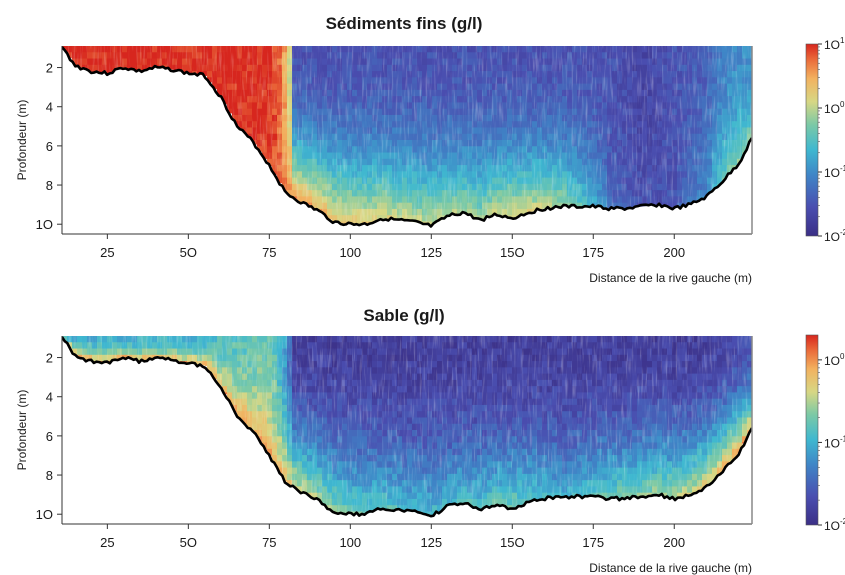  What do you see at coordinates (403, 315) in the screenshot?
I see `chart-title: Sable (g/l)` at bounding box center [403, 315].